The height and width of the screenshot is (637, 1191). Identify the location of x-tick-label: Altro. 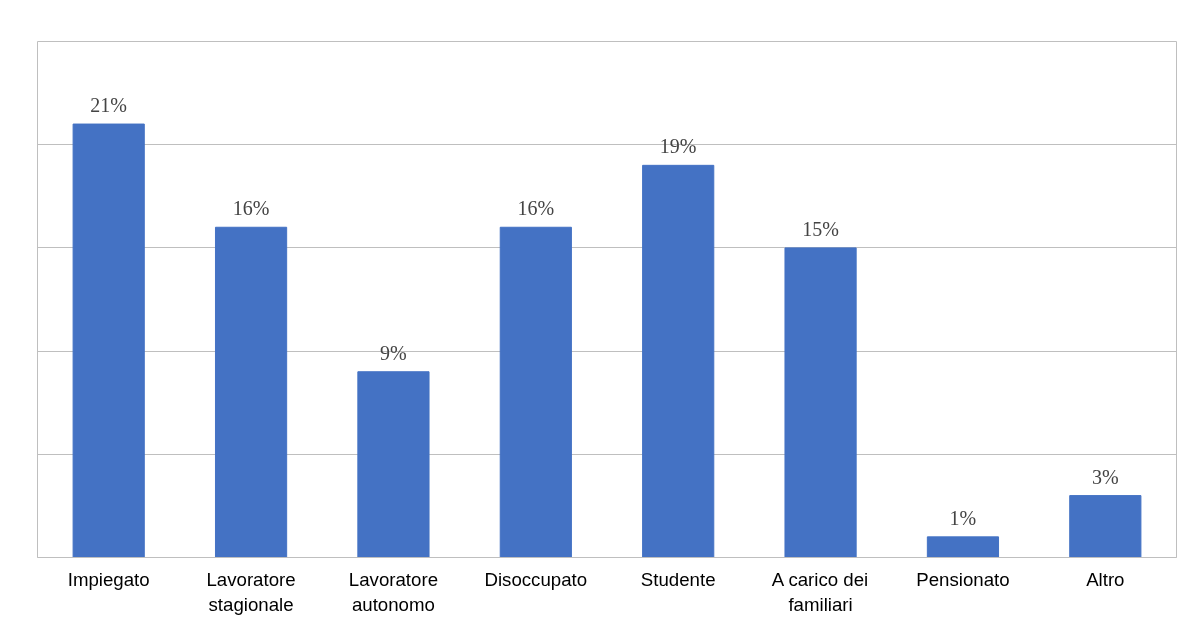
(1105, 579).